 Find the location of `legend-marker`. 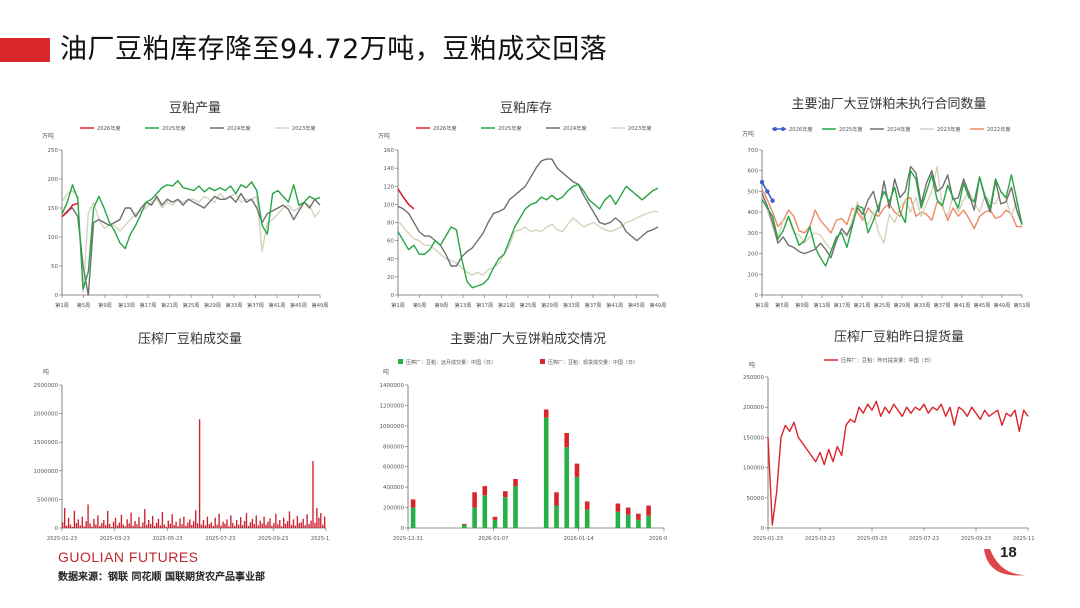

legend-marker is located at coordinates (783, 129).